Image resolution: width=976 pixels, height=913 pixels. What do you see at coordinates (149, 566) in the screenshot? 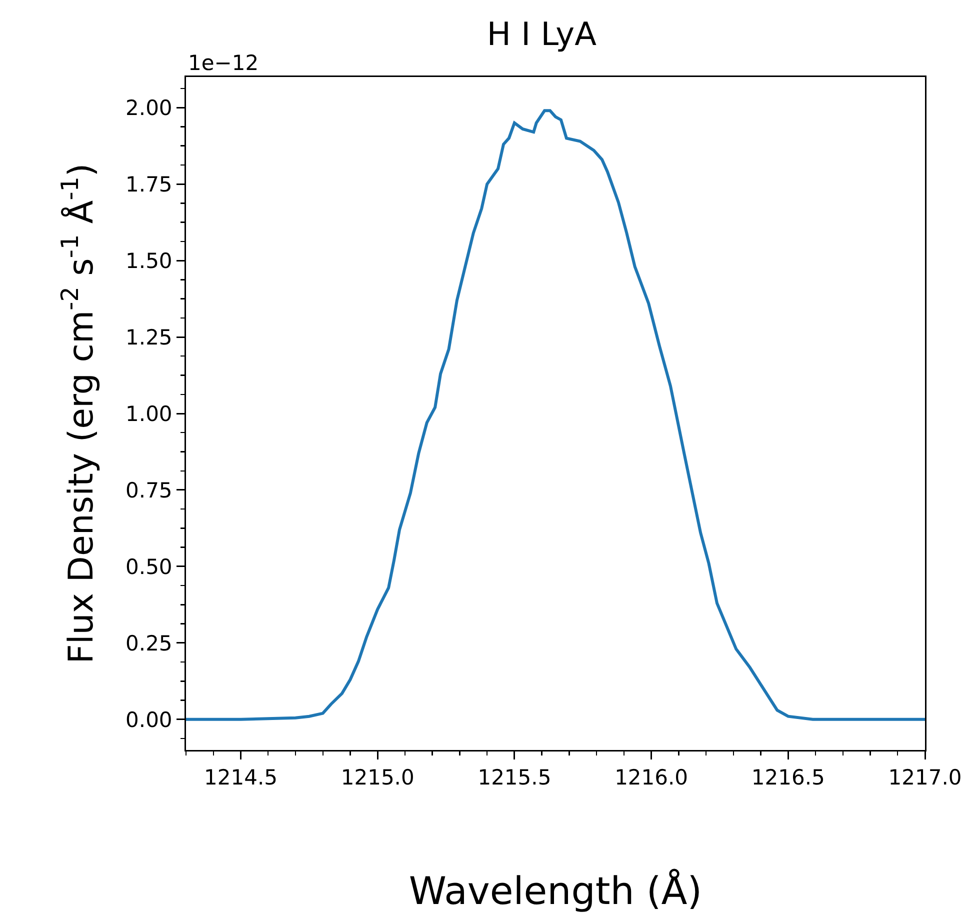
I see `y-tick-label: 0.50` at bounding box center [149, 566].